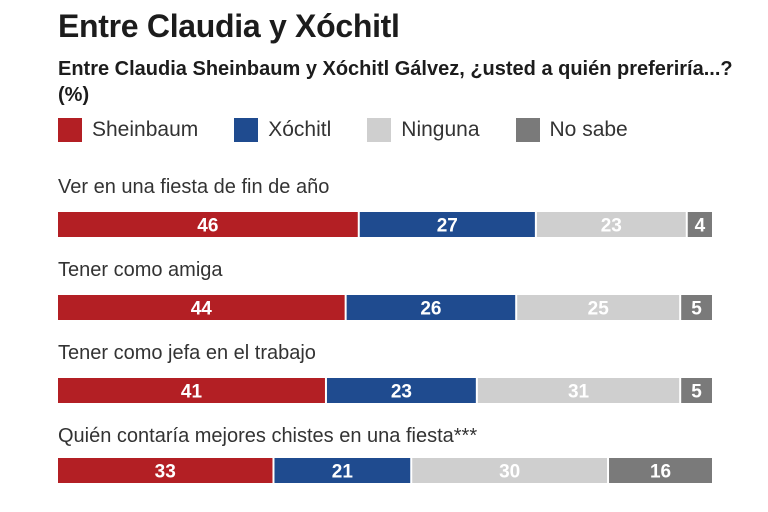  I want to click on bar-value-ninguna-row-1: 23, so click(611, 226).